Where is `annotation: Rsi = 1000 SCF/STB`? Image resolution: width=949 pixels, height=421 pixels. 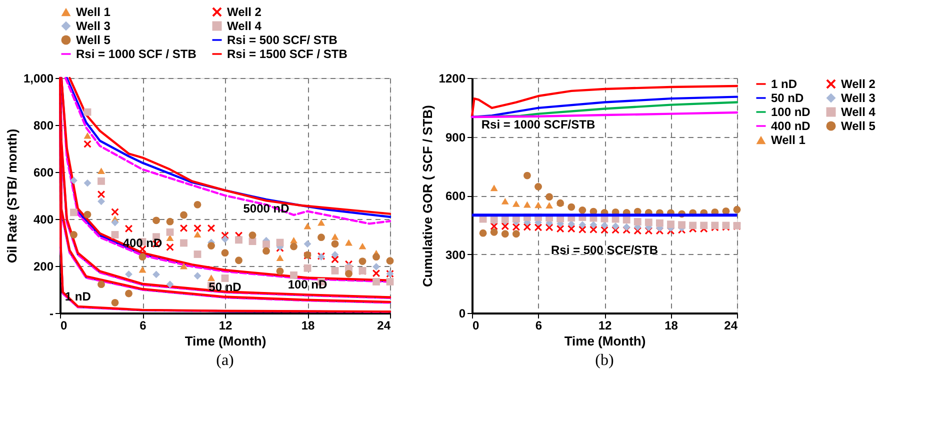
annotation: Rsi = 1000 SCF/STB is located at coordinates (538, 124).